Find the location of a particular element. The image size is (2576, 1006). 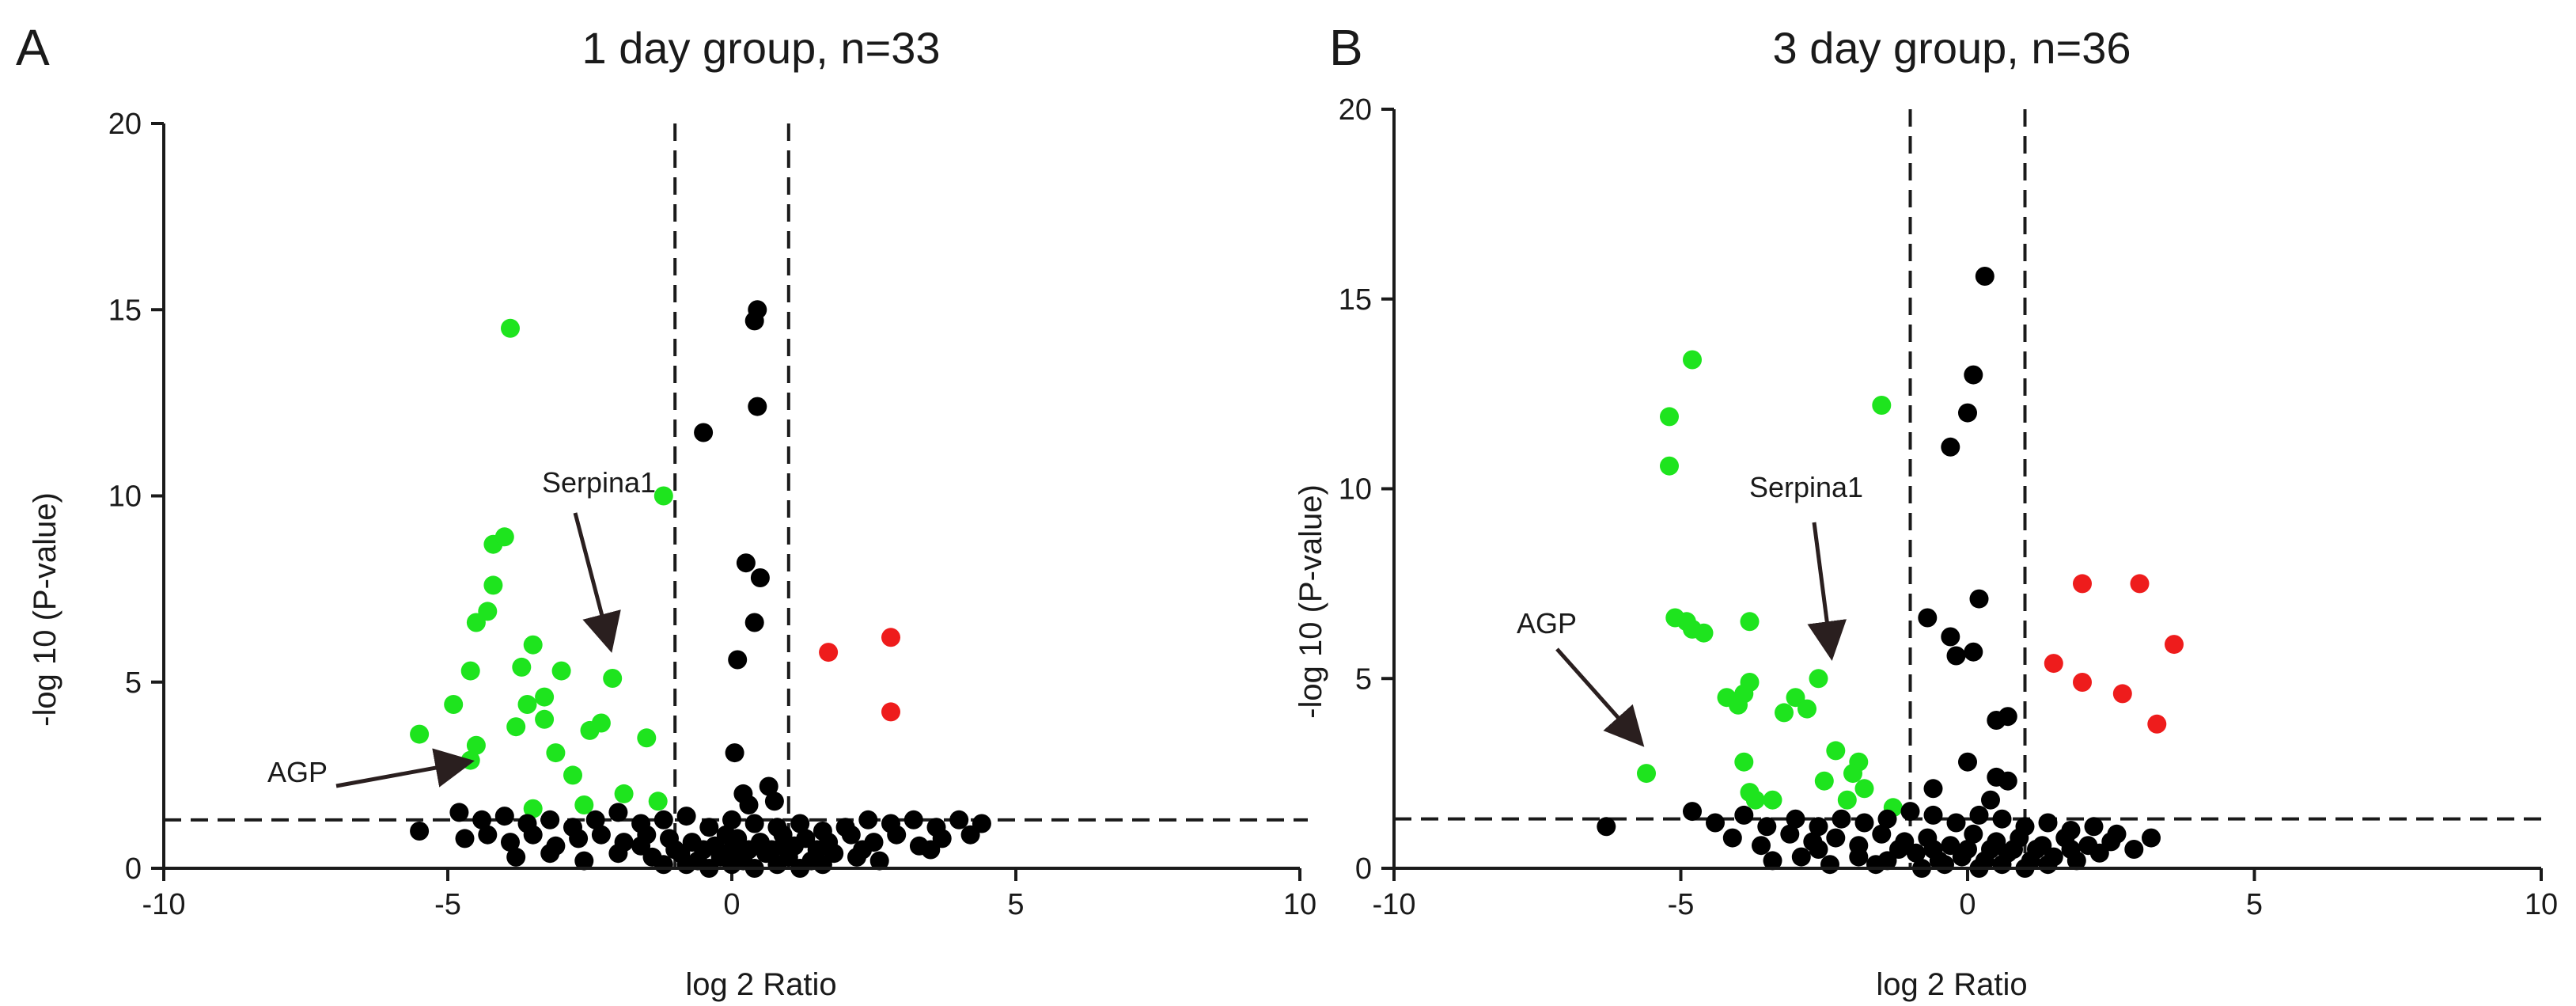

chart-title-b: 3 day group, n=36 is located at coordinates (1951, 48).